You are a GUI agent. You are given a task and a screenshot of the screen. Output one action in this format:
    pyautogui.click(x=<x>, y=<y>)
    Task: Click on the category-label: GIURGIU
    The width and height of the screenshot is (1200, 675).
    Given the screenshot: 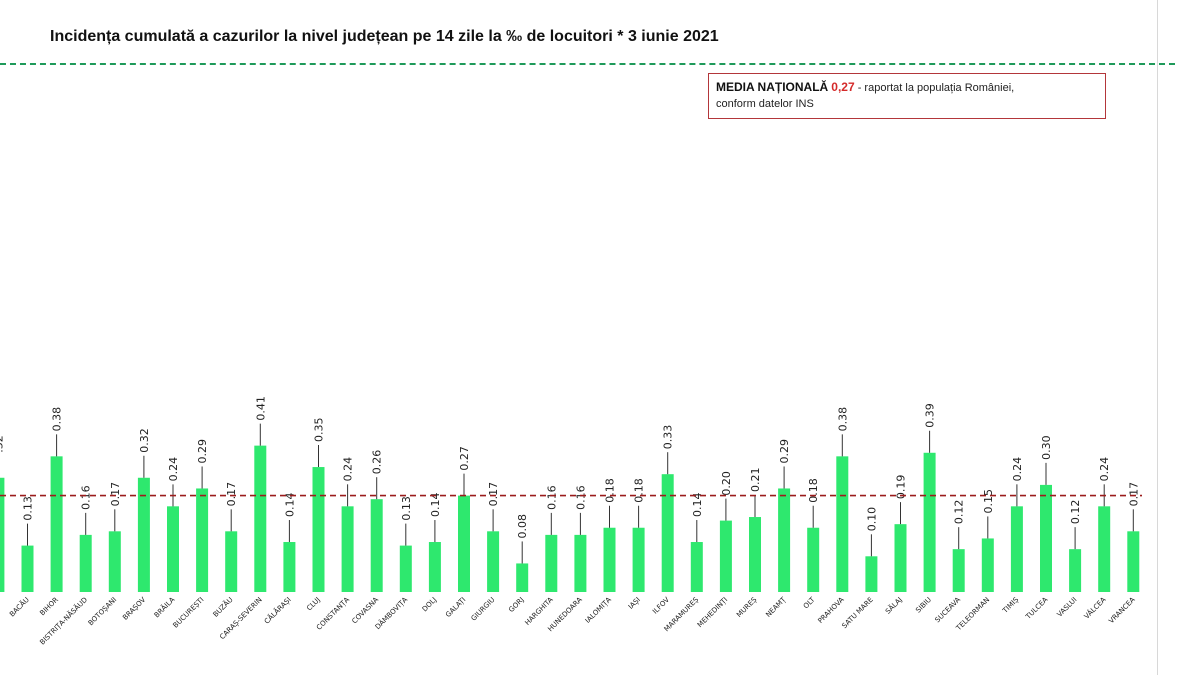 What is the action you would take?
    pyautogui.click(x=483, y=609)
    